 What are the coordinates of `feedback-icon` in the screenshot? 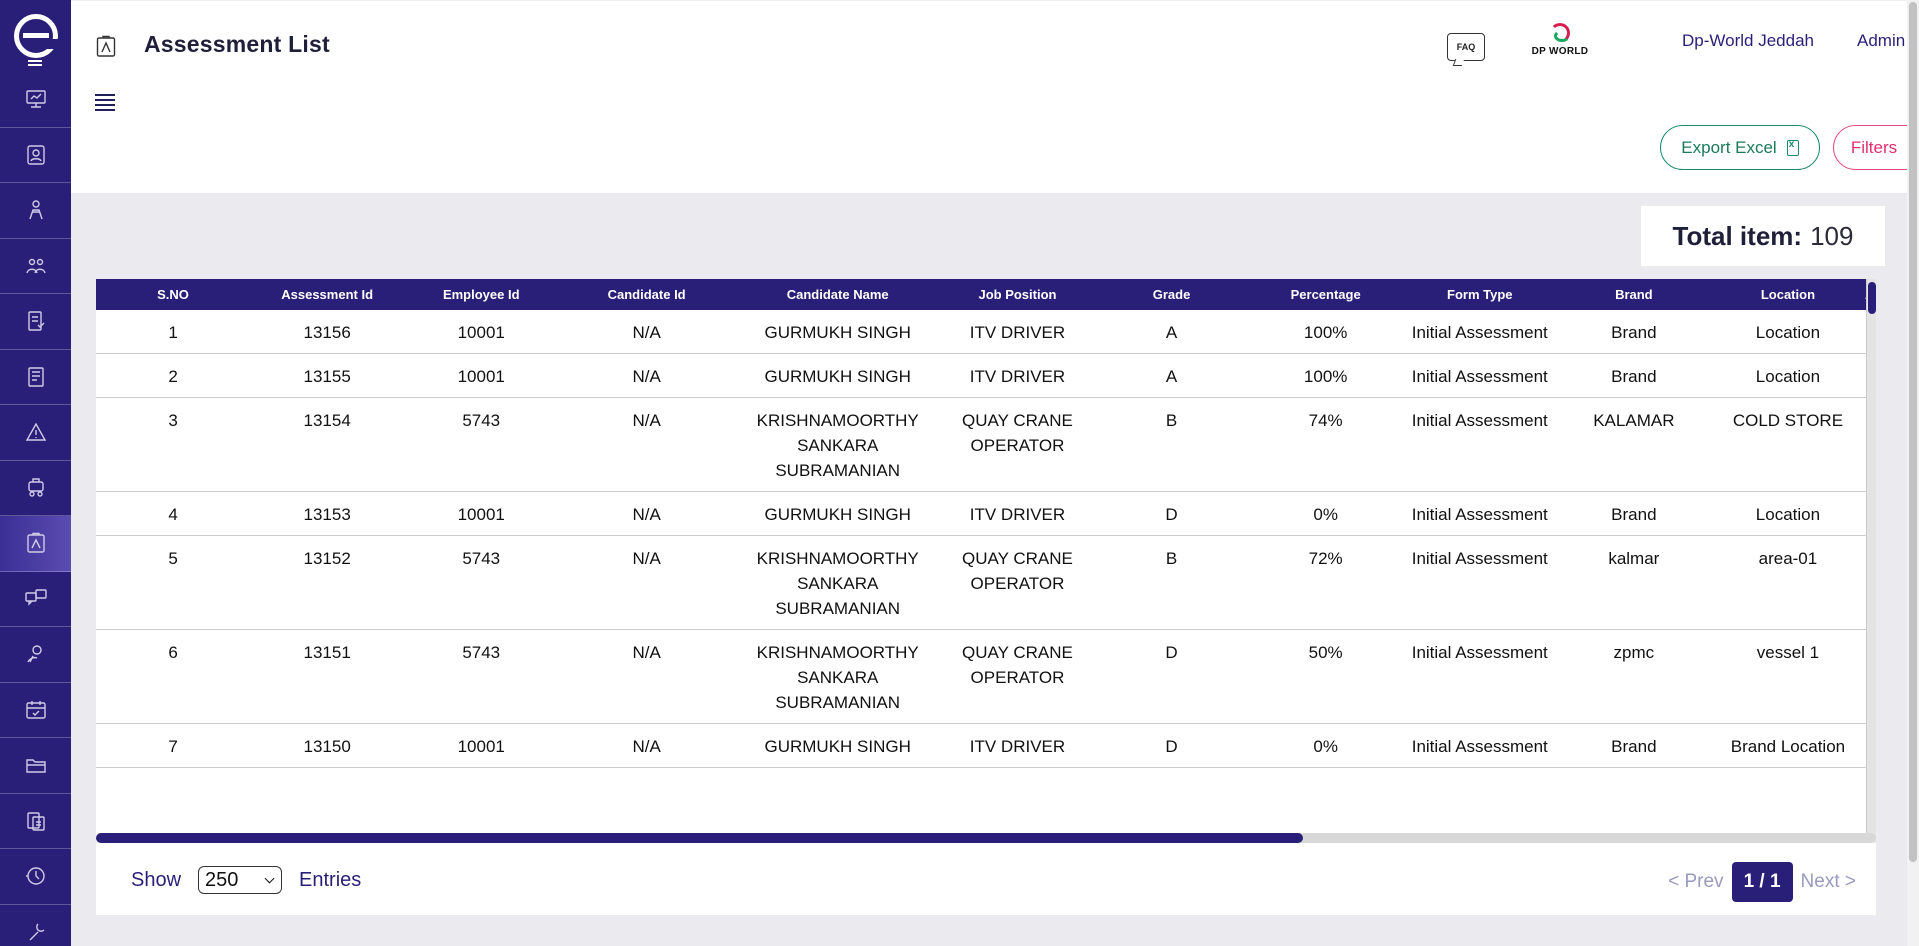 It's located at (34, 654).